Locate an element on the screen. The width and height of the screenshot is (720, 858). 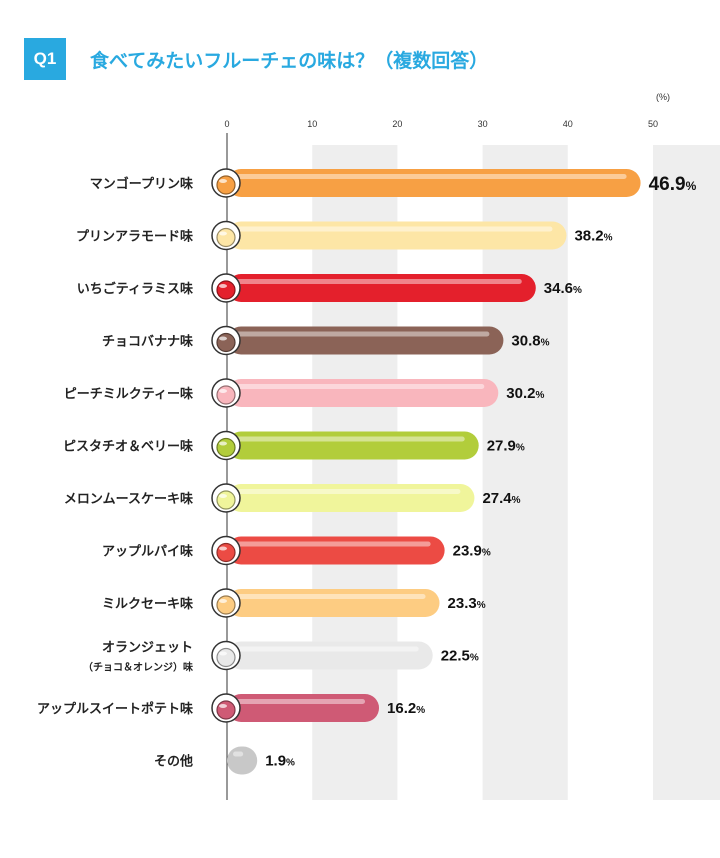
value-label: 22.5% is located at coordinates (460, 656).